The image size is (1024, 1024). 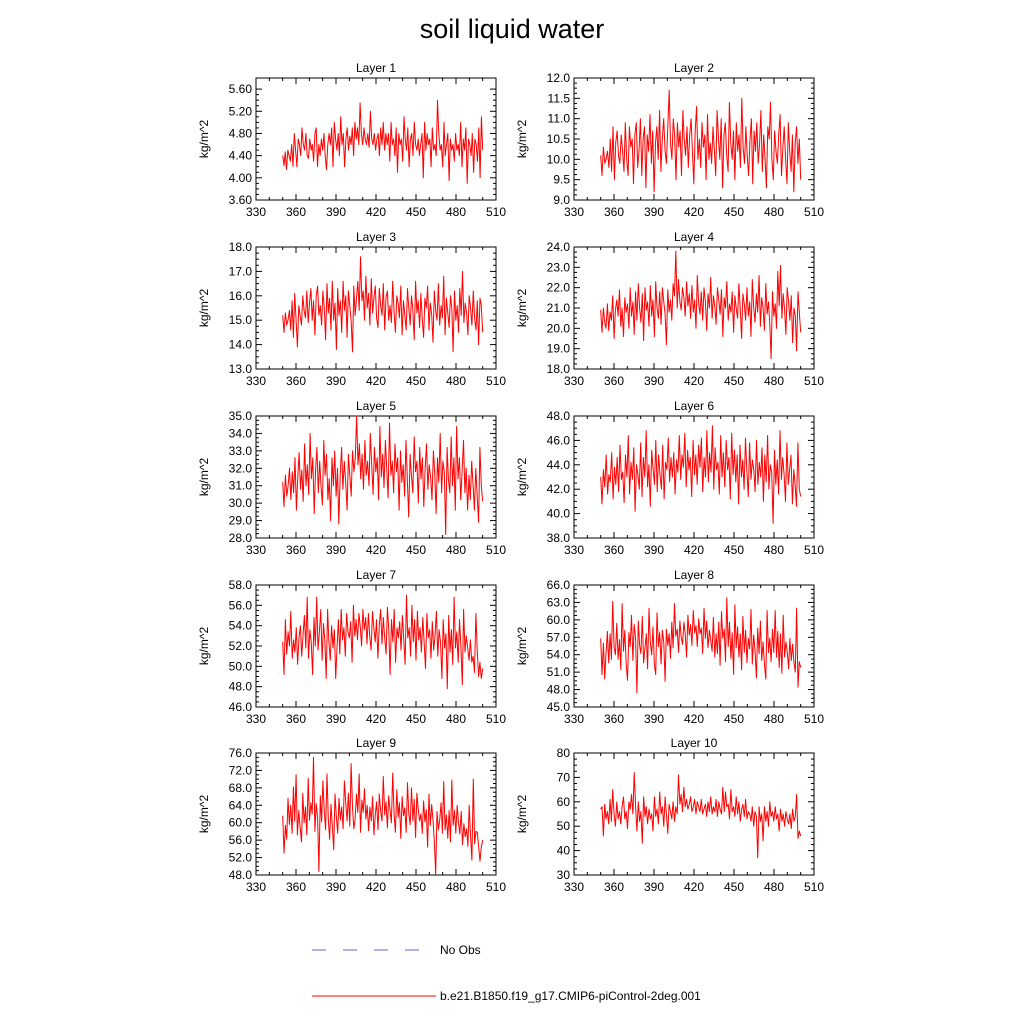 What do you see at coordinates (561, 180) in the screenshot?
I see `y-tick-label: 9.5` at bounding box center [561, 180].